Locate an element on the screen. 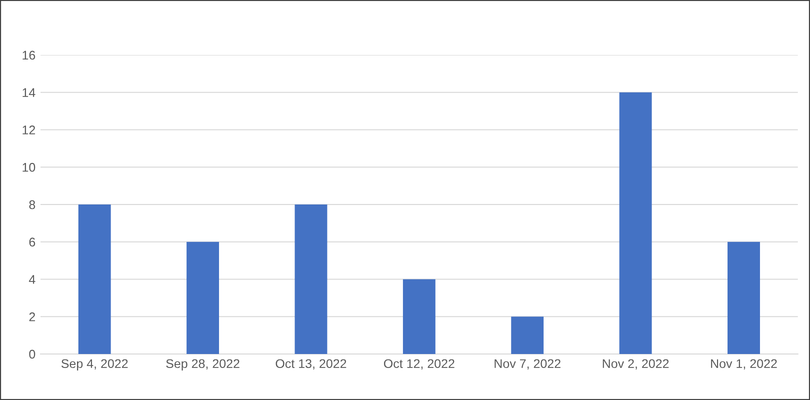 The height and width of the screenshot is (400, 810). x-tick-label: Nov 2, 2022 is located at coordinates (635, 364).